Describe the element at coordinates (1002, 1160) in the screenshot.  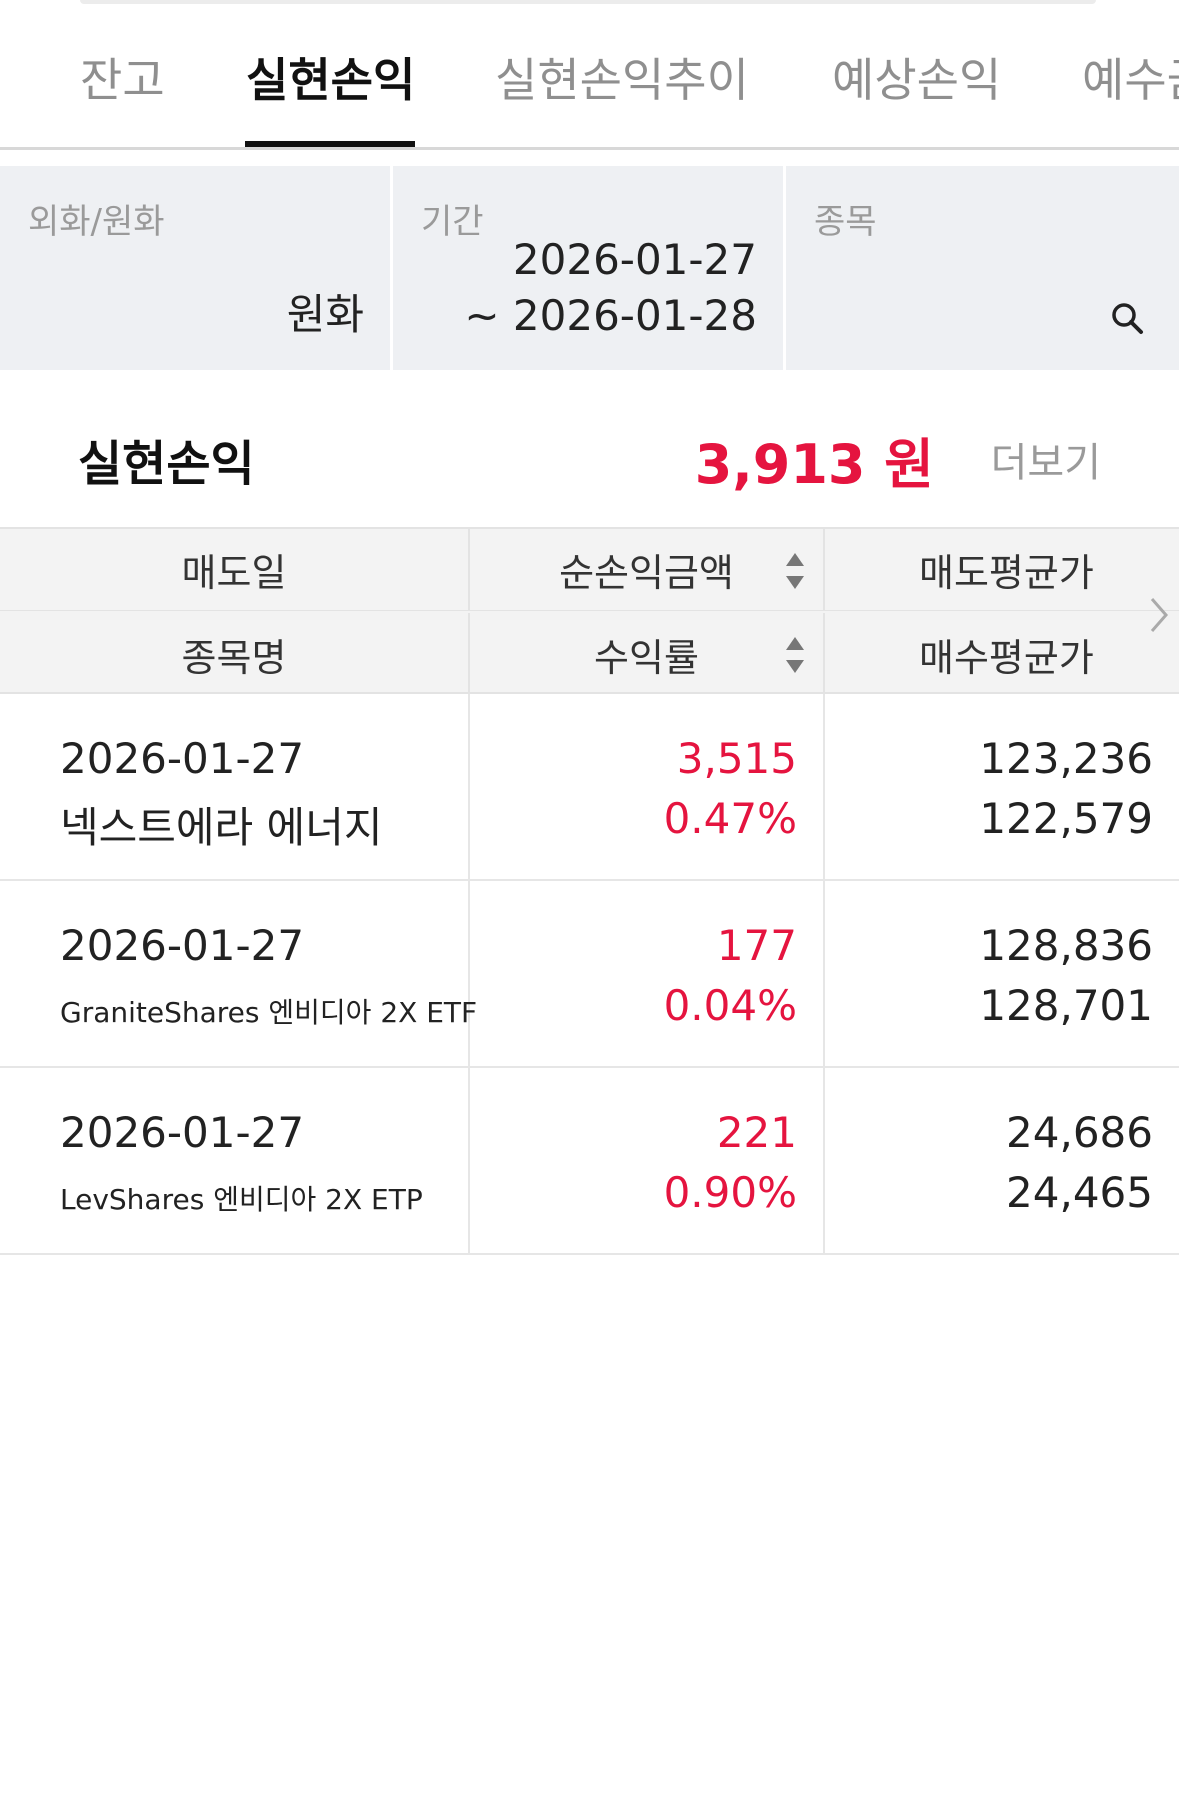
I see `price-cell: 24,686 24,465` at that location.